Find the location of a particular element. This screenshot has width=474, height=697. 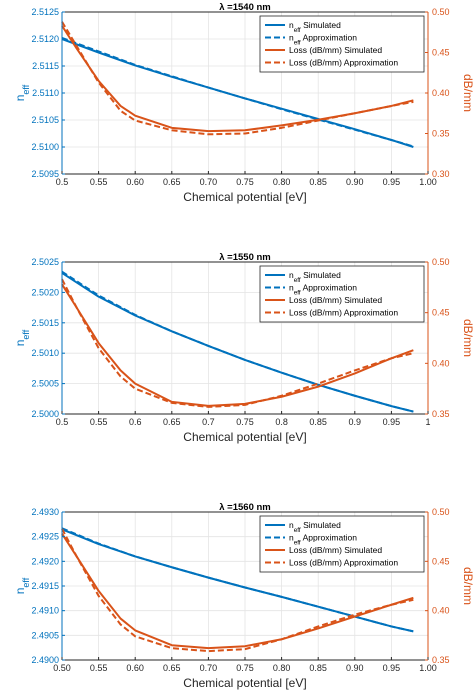

chart-title: λ =1550 nm is located at coordinates (245, 257).